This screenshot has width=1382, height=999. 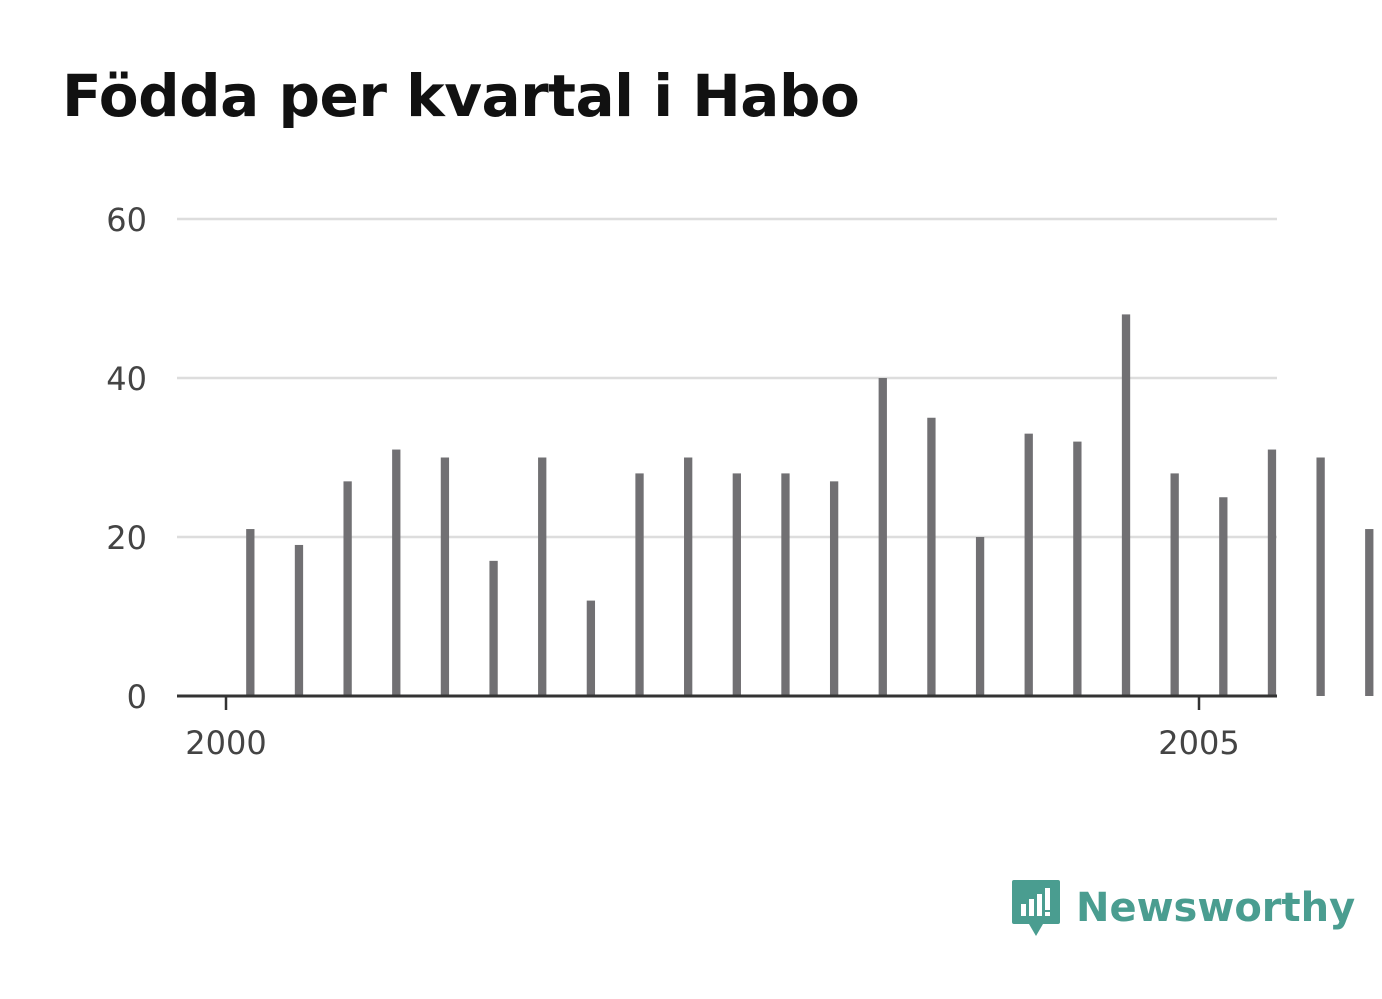 I want to click on y-tick-label: 40, so click(x=126, y=379).